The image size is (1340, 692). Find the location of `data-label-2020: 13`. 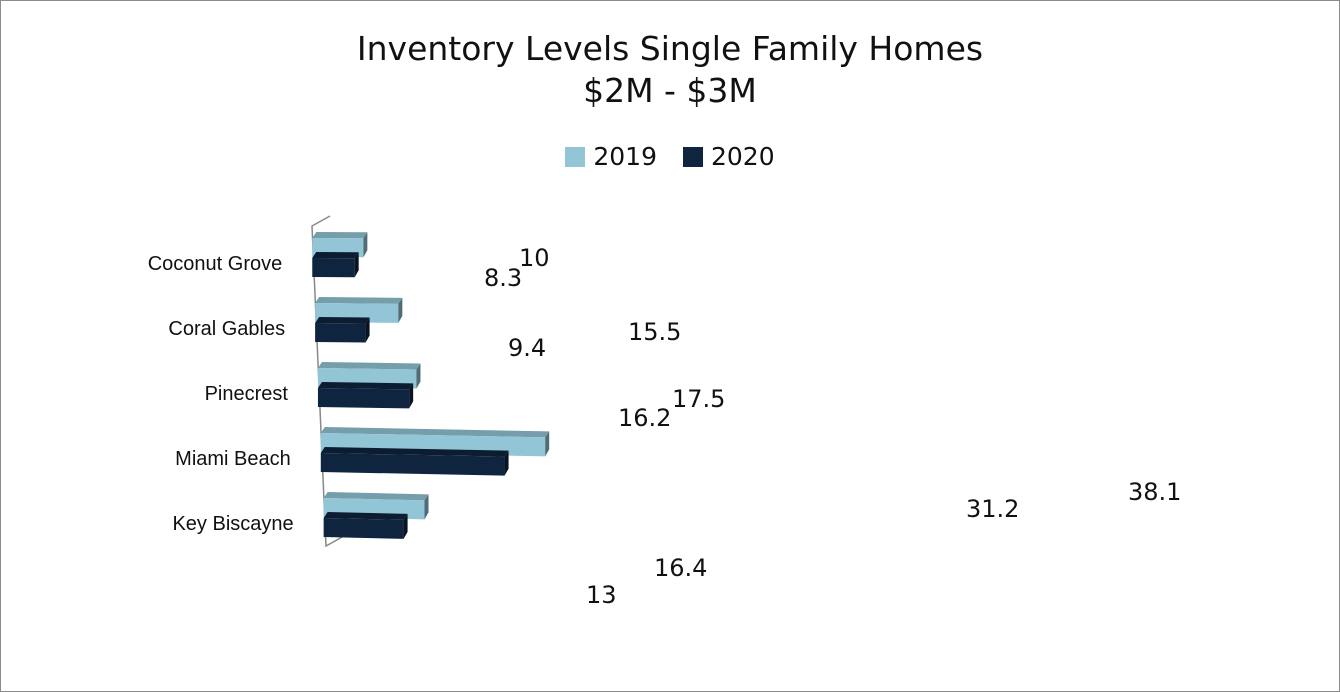

data-label-2020: 13 is located at coordinates (601, 595).